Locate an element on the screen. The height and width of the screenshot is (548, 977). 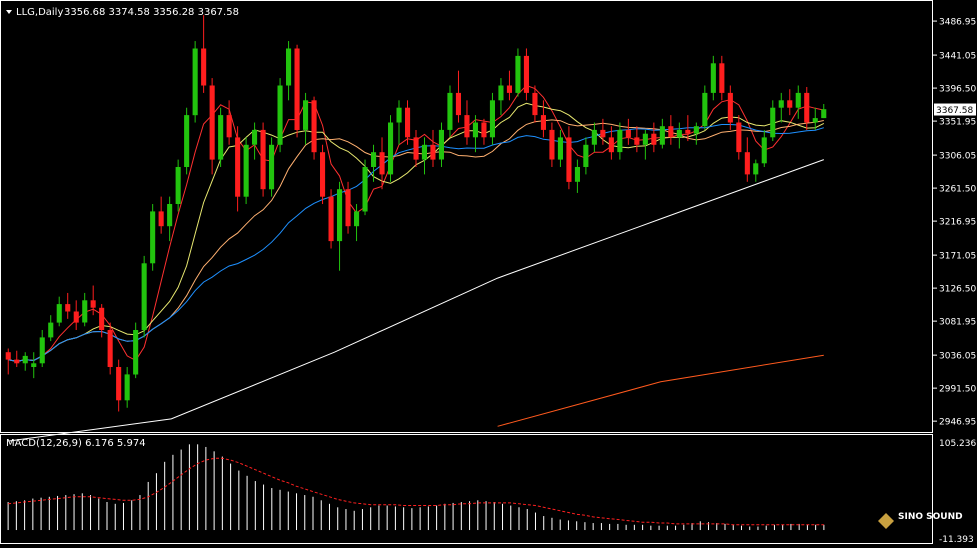
y-tick-label: 3486.95 is located at coordinates (957, 23).